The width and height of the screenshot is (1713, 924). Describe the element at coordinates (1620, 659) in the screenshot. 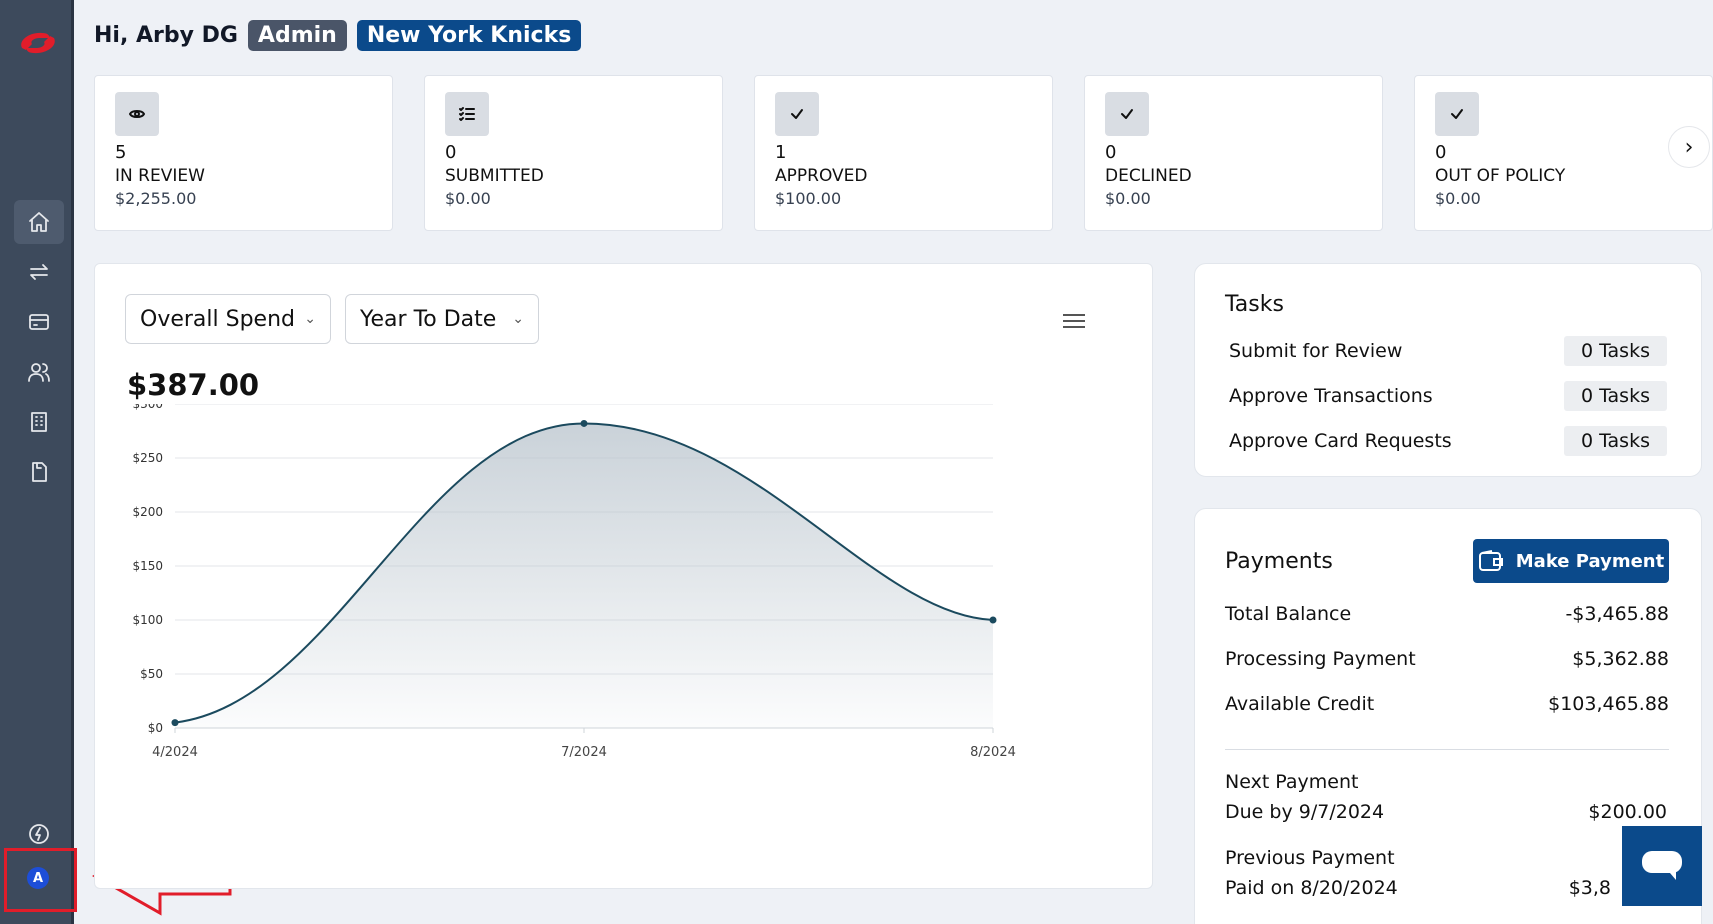

I see `payment-row-value: $5,362.88` at that location.